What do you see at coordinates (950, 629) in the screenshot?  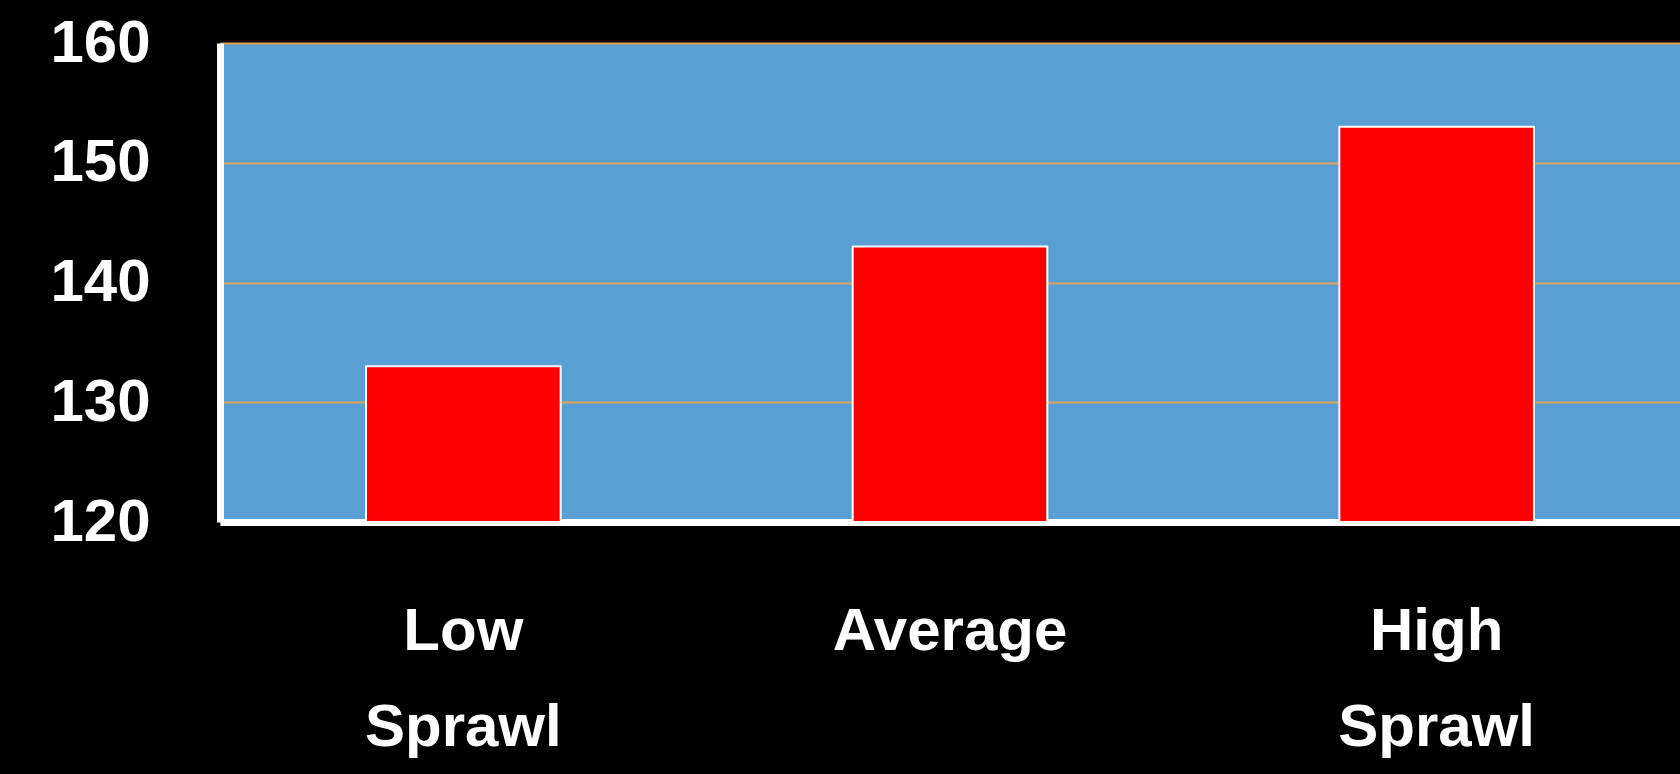 I see `x-tick-label: Average` at bounding box center [950, 629].